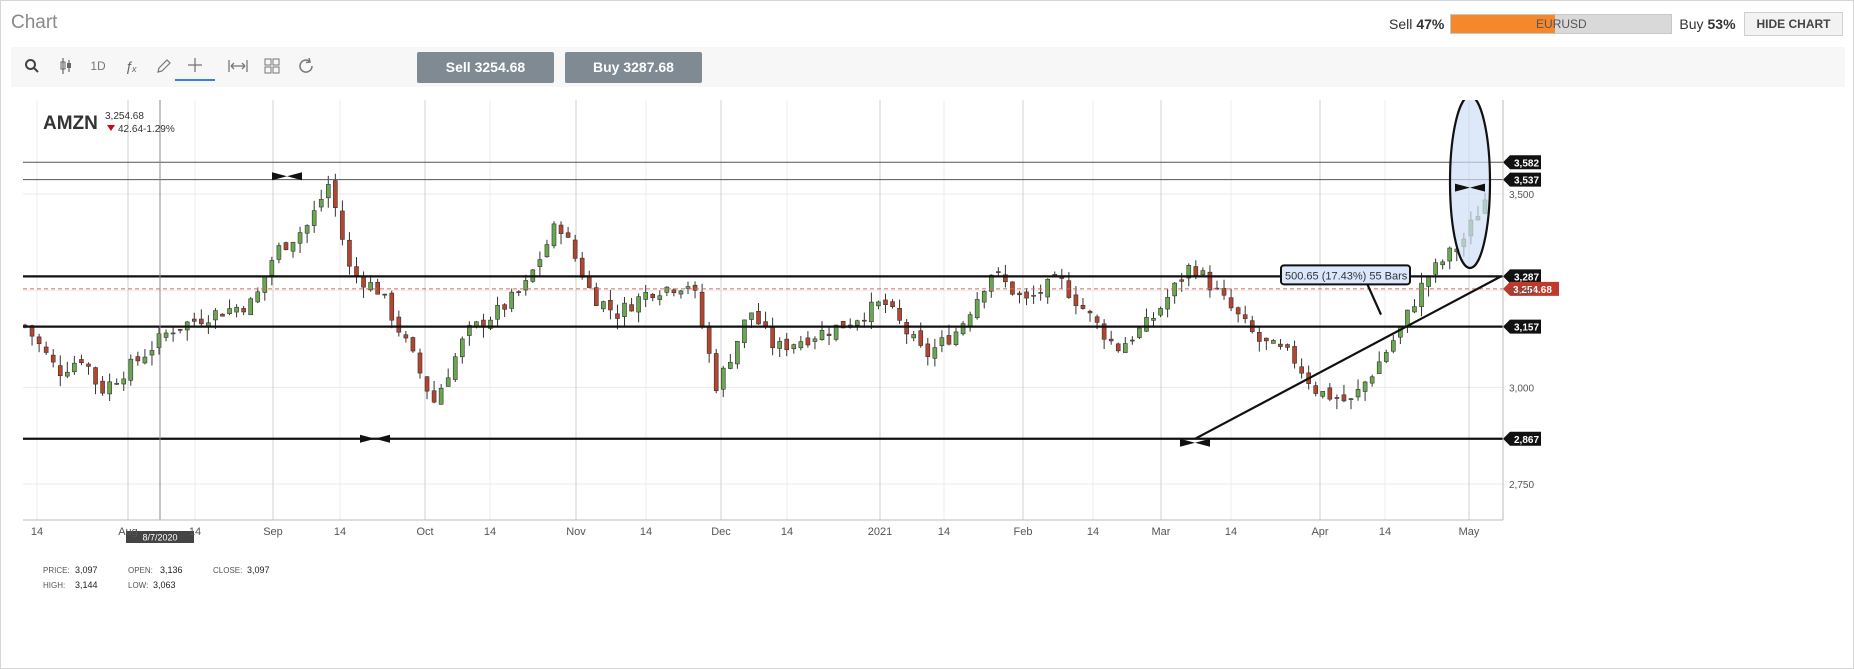 The height and width of the screenshot is (669, 1854). I want to click on header: Chart Sell 47% EURUSD Buy 53% HIDE CHART, so click(927, 23).